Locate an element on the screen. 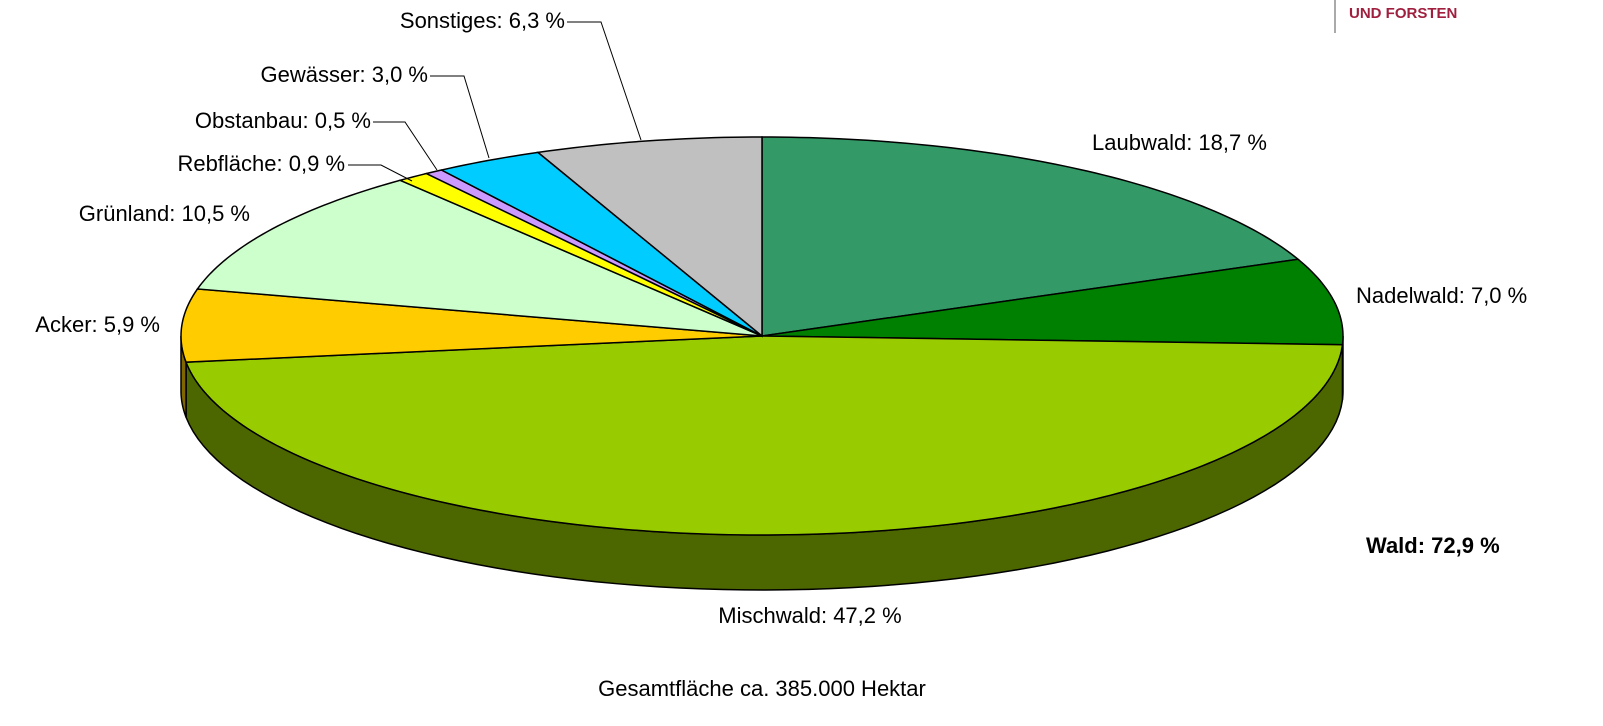  footer: Gesamtfläche ca. 385.000 Hektar is located at coordinates (762, 688).